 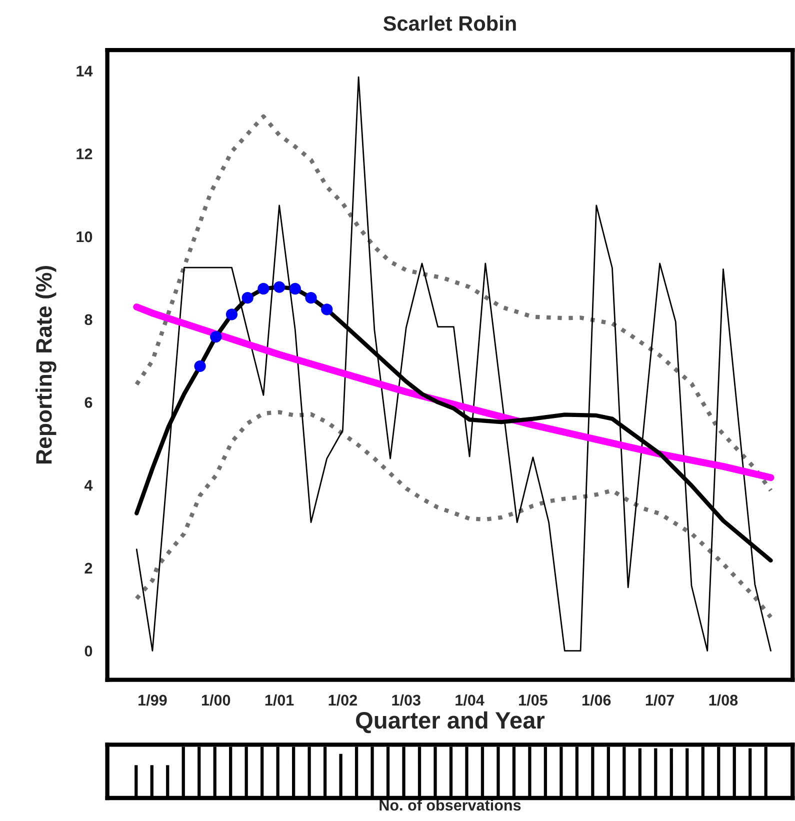 What do you see at coordinates (88, 402) in the screenshot?
I see `y-tick-label: 6` at bounding box center [88, 402].